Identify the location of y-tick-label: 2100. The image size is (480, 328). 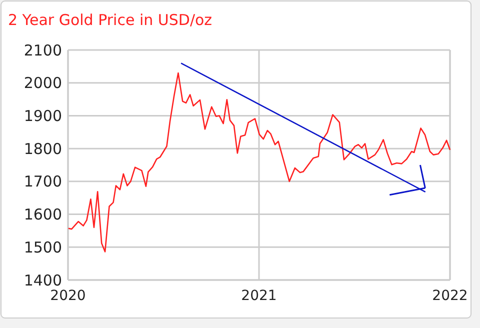
(43, 50).